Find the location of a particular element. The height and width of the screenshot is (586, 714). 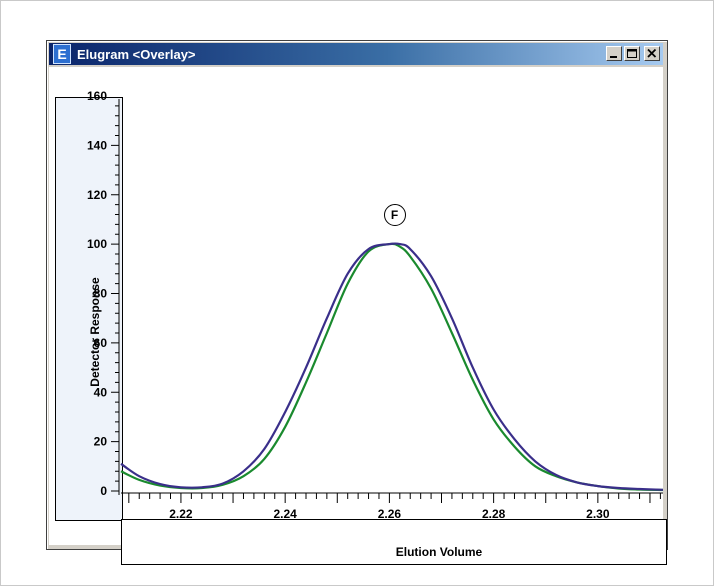

close-icon is located at coordinates (652, 53).